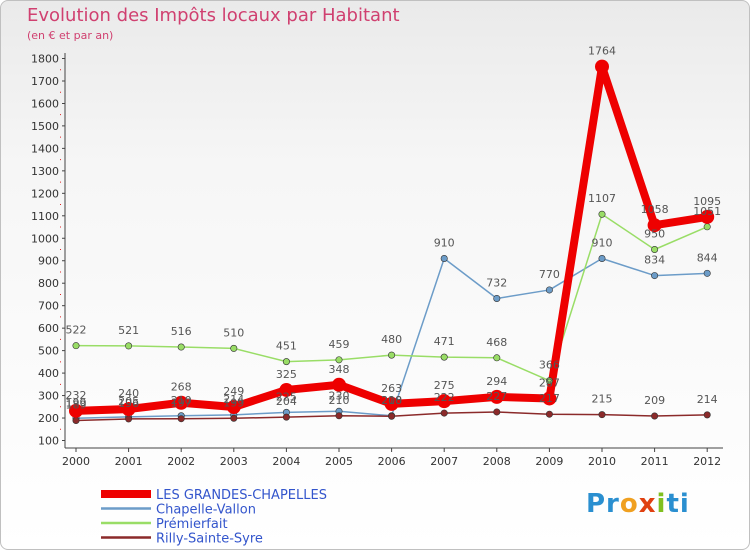  I want to click on data-label-0: 232, so click(76, 395).